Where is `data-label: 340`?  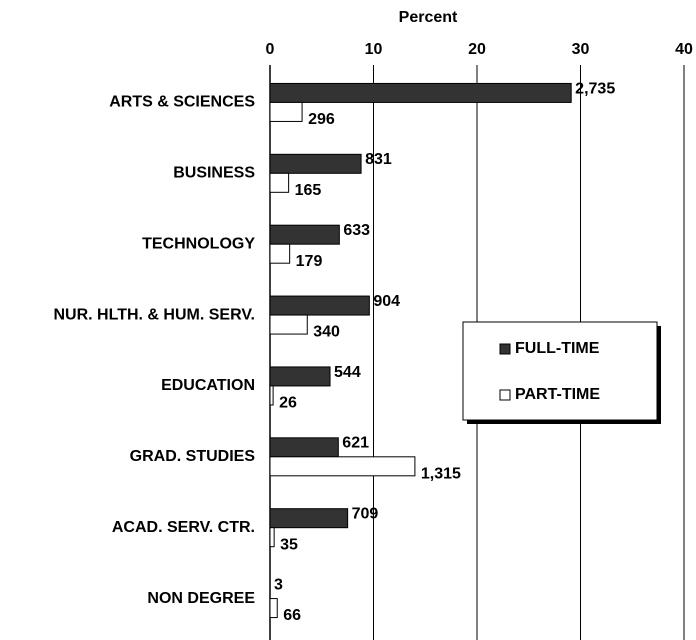
data-label: 340 is located at coordinates (326, 332).